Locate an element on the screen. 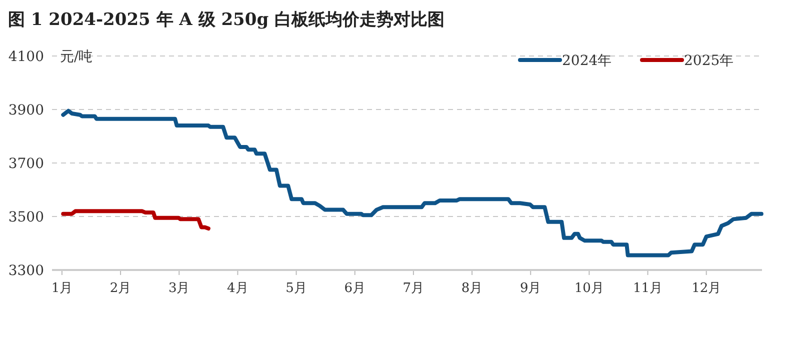 The width and height of the screenshot is (800, 338). x-tick-label: 8月 is located at coordinates (472, 288).